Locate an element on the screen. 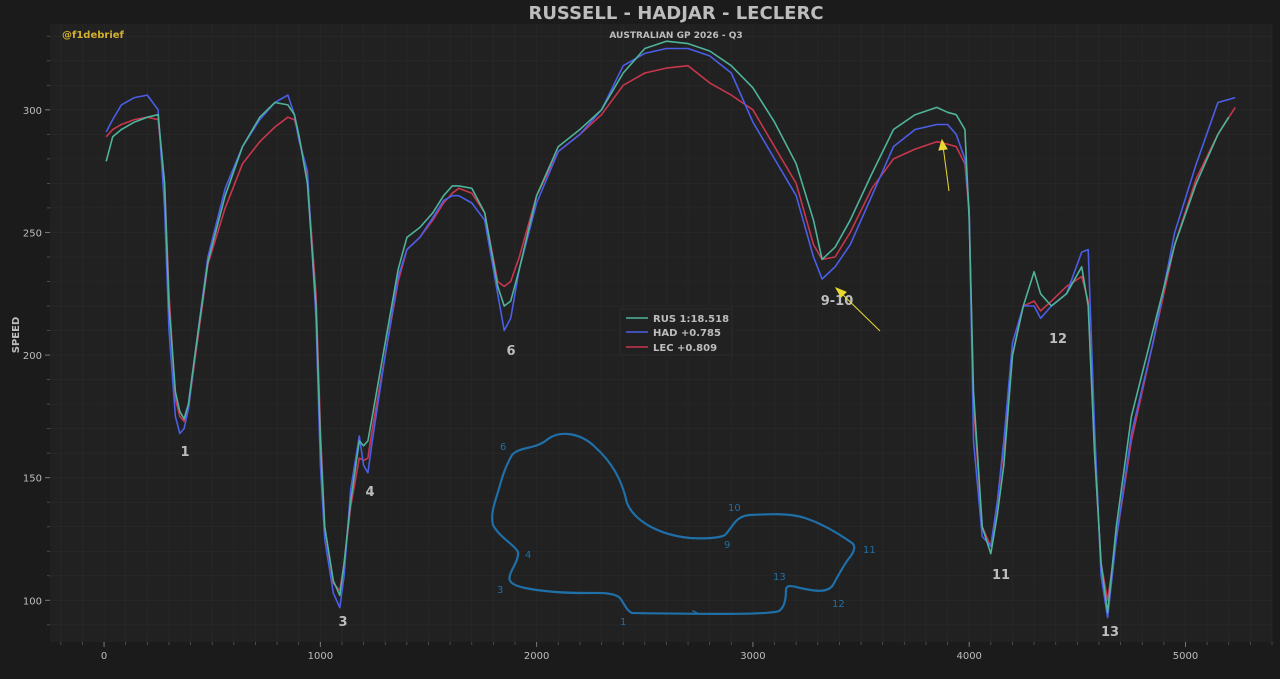 The width and height of the screenshot is (1280, 679). track-map-label: 6 is located at coordinates (503, 447).